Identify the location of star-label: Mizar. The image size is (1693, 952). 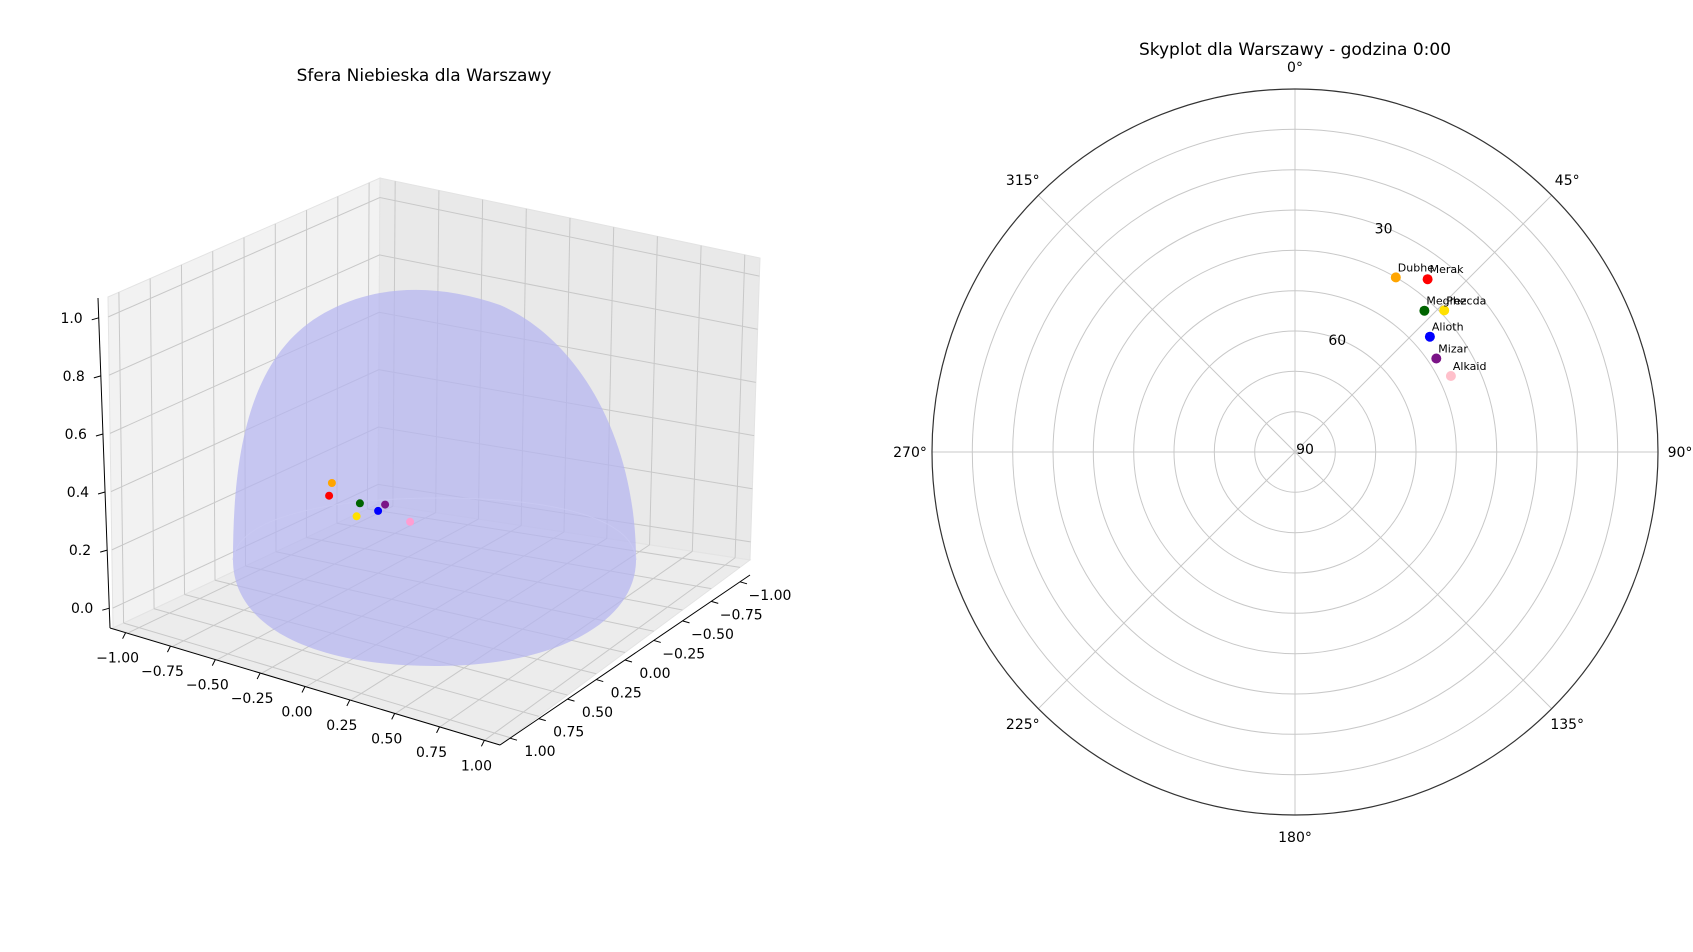
(1453, 349).